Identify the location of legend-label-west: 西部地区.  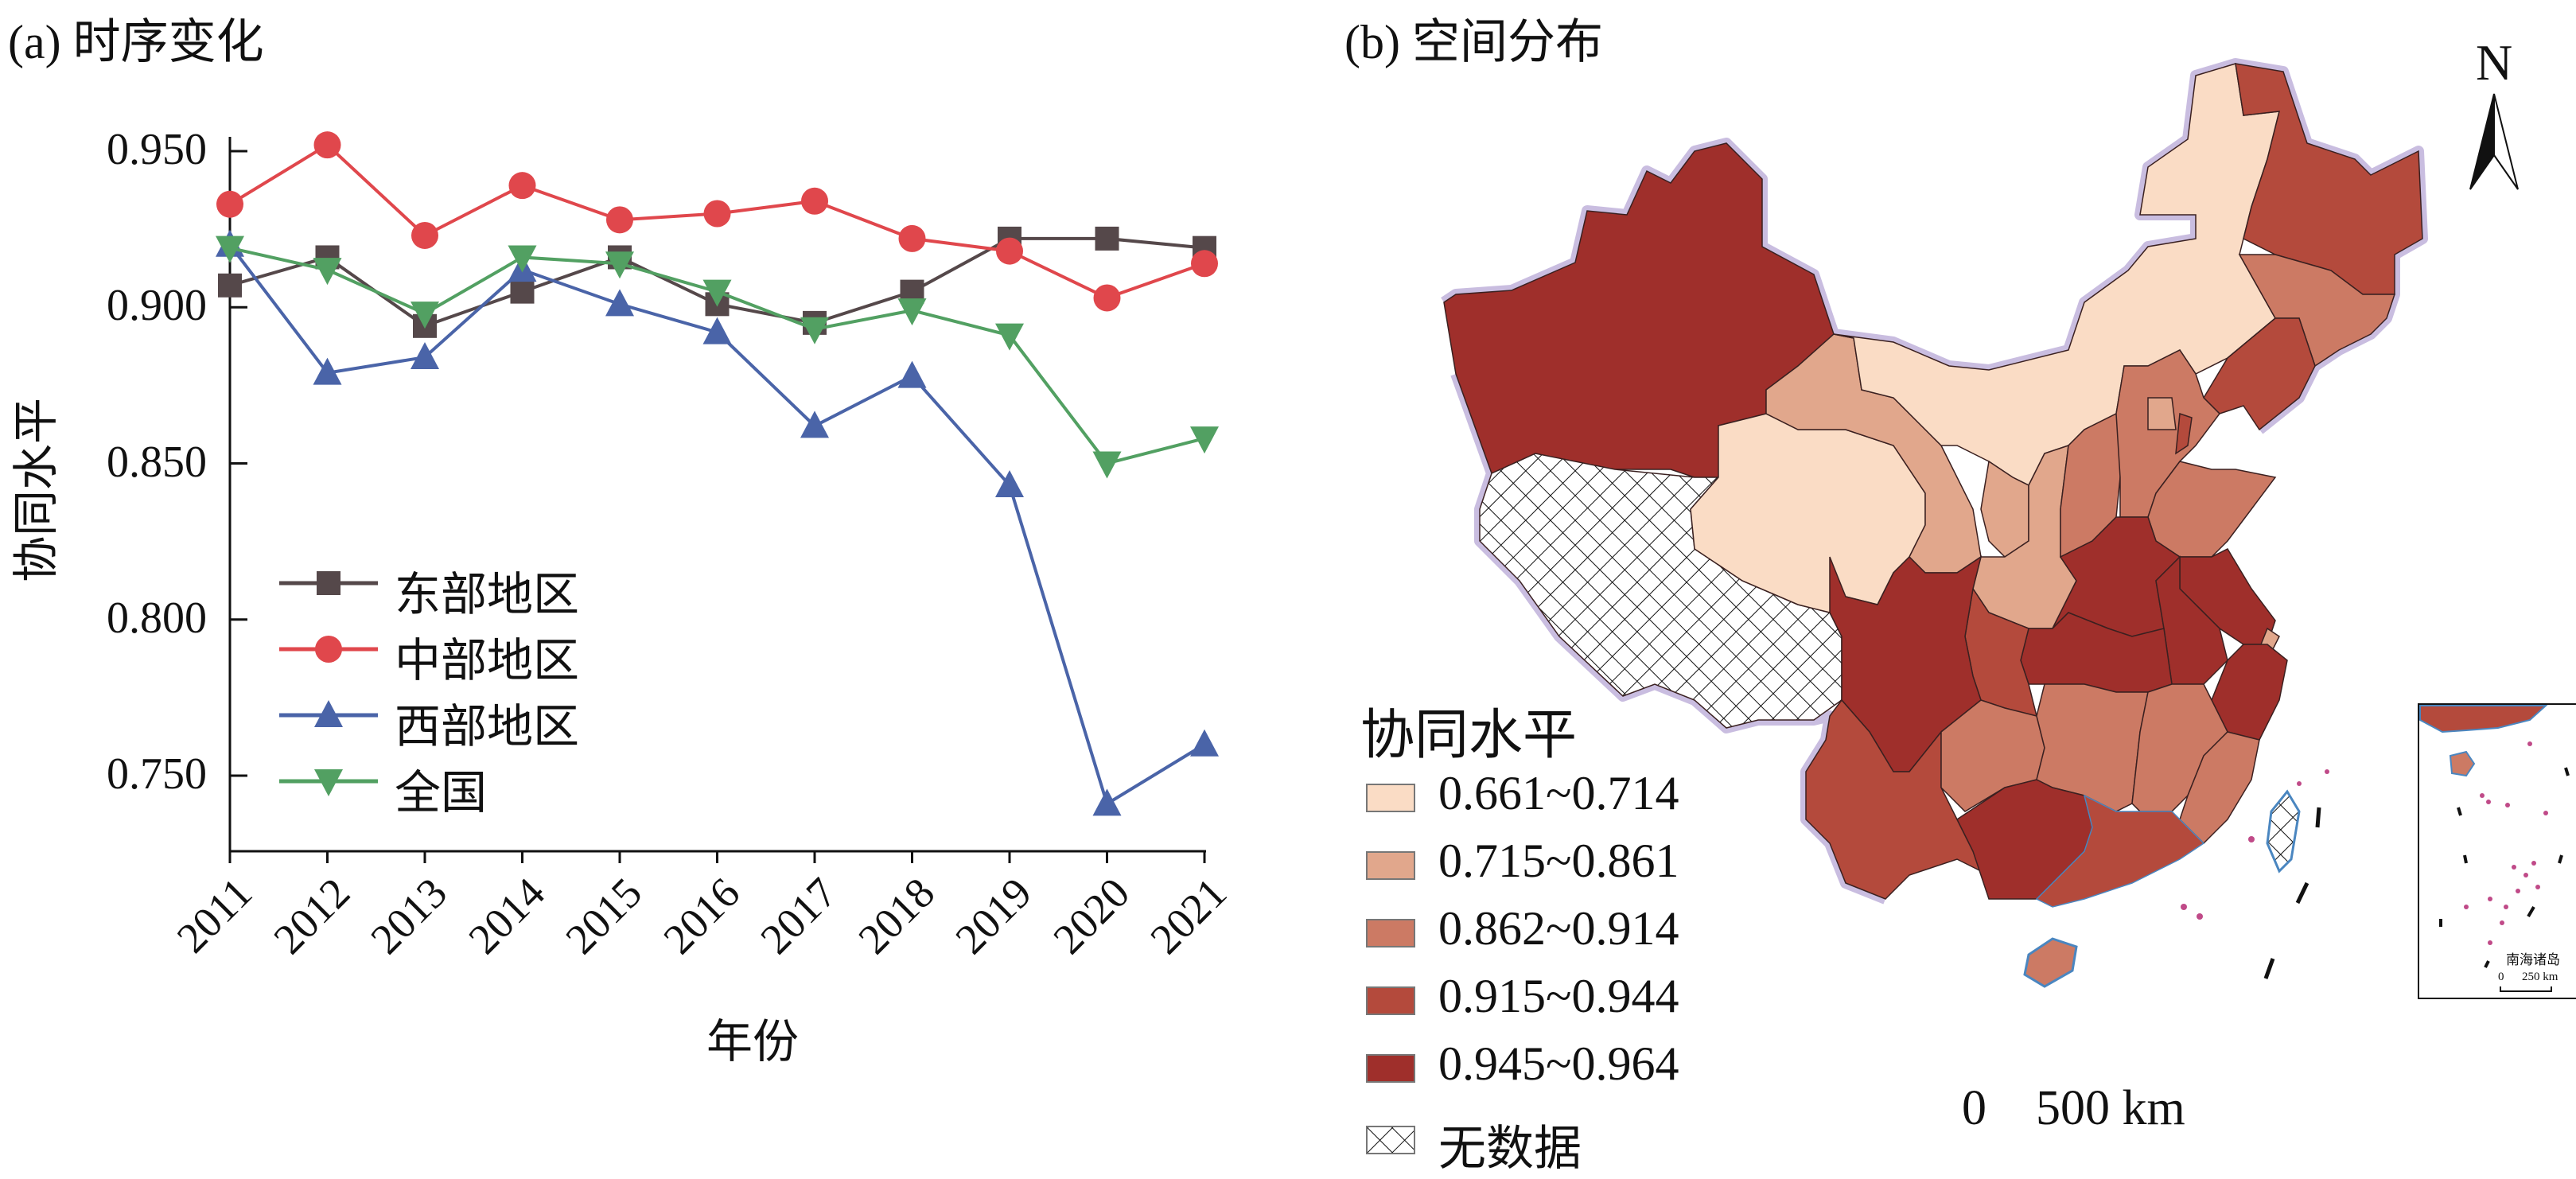
(488, 727).